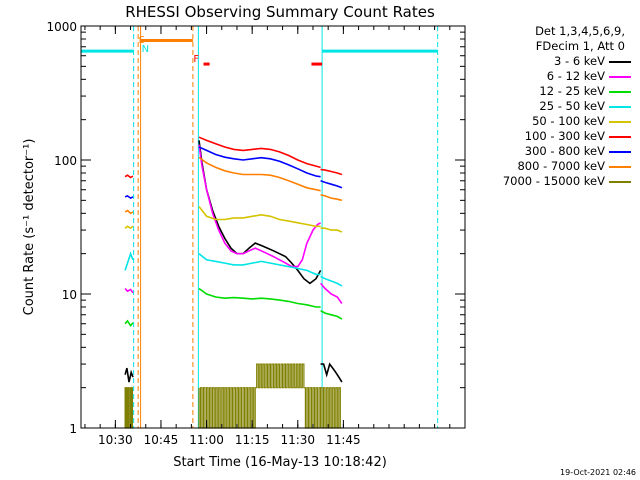 This screenshot has width=640, height=480. What do you see at coordinates (280, 462) in the screenshot?
I see `x-axis-label: Start Time (16-May-13 10:18:42)` at bounding box center [280, 462].